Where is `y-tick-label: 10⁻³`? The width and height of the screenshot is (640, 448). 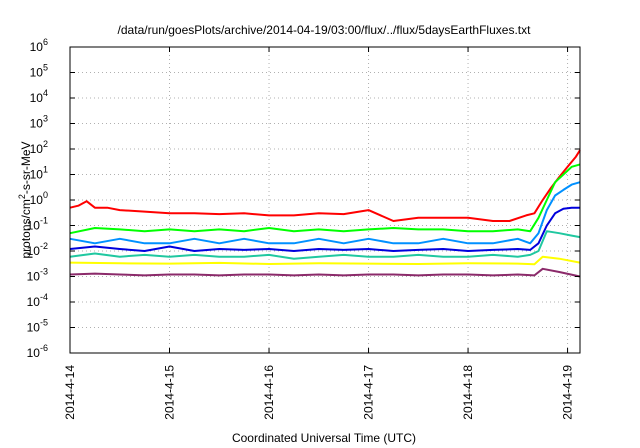
y-tick-label: 10⁻³ is located at coordinates (37, 275).